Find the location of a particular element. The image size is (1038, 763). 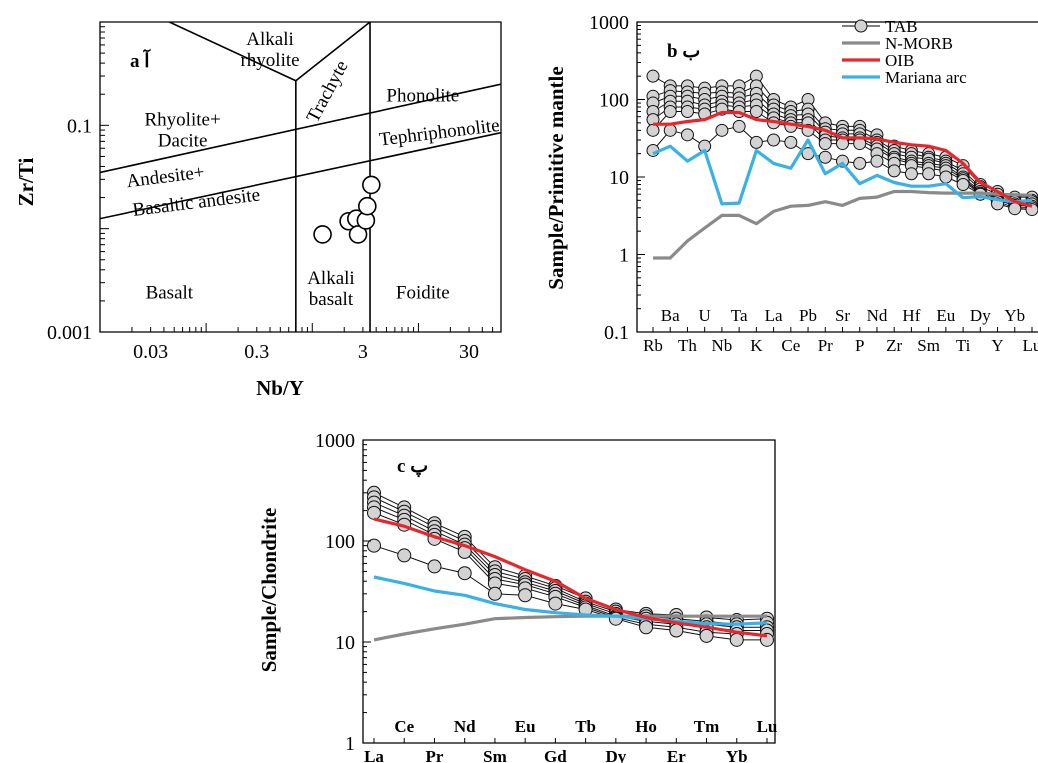

field-label-line: Alkali is located at coordinates (270, 39).